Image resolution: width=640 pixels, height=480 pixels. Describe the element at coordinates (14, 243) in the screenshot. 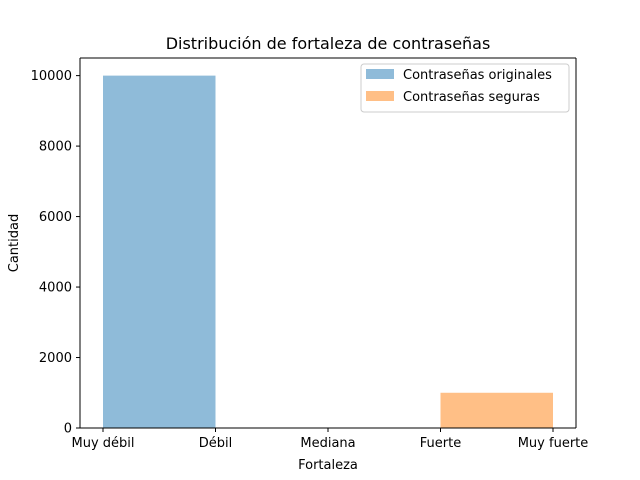

I see `y-axis-label: Cantidad` at that location.